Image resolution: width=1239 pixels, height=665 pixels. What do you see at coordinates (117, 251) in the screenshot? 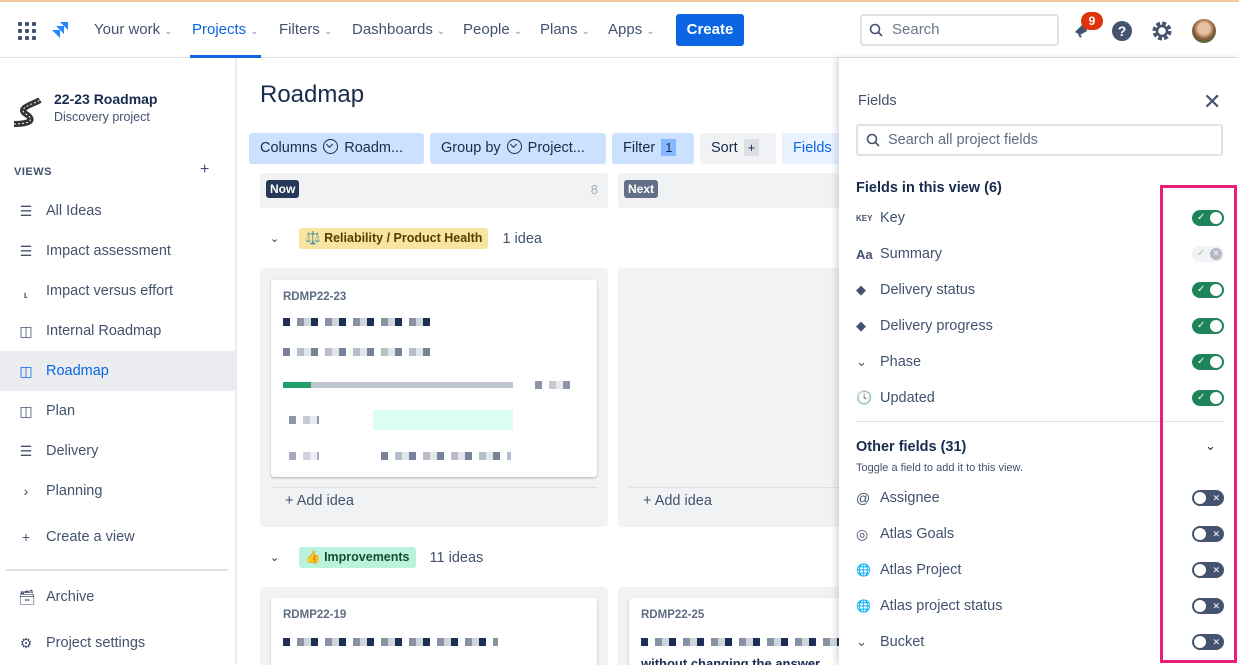
I see `sidebar-item-impact-assessment: ☰ Impact assessment` at bounding box center [117, 251].